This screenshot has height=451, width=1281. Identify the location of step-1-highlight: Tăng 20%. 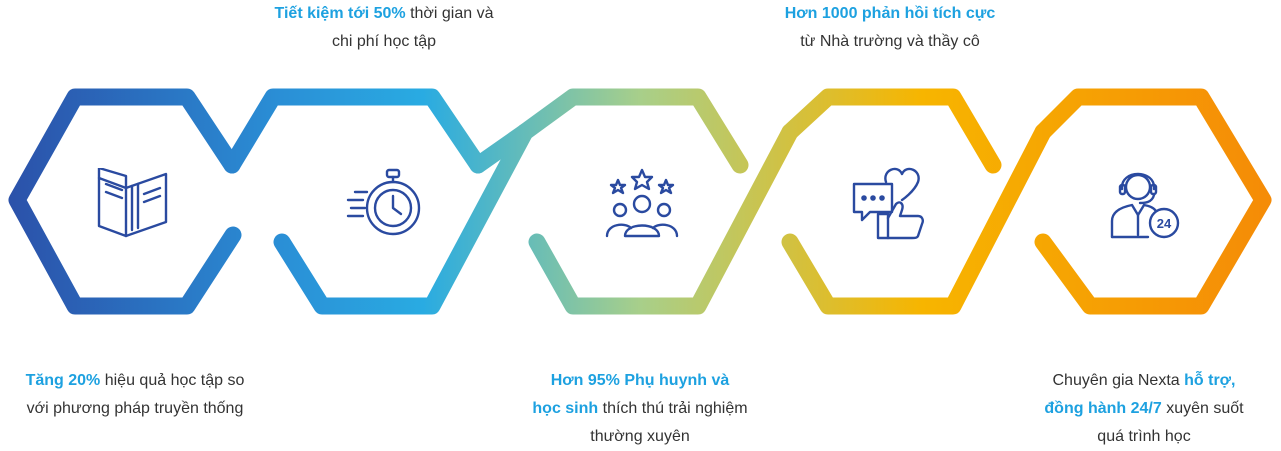
(63, 380).